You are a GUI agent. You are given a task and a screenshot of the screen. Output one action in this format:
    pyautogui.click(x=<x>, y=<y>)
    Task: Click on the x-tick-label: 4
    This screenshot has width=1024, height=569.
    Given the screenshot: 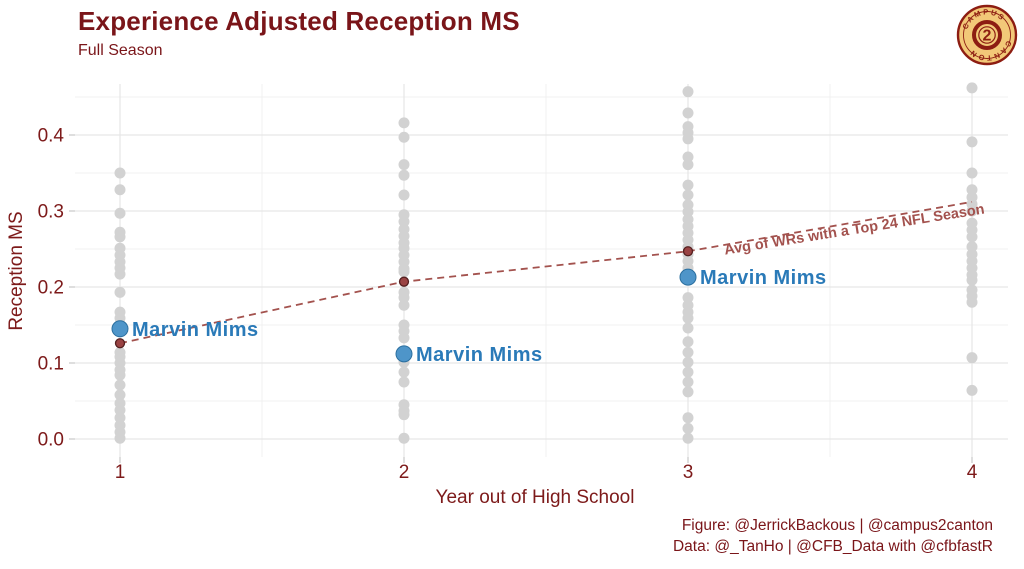 What is the action you would take?
    pyautogui.click(x=972, y=472)
    